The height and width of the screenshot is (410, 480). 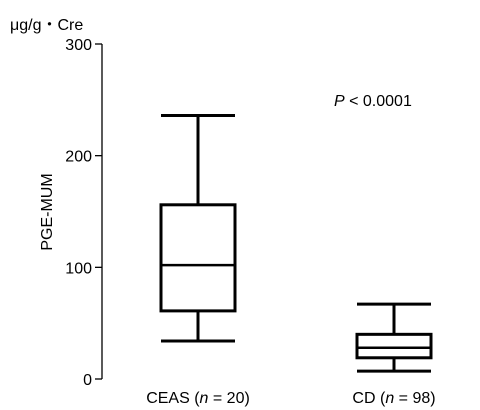 What do you see at coordinates (389, 398) in the screenshot?
I see `cd-label-part-1: n` at bounding box center [389, 398].